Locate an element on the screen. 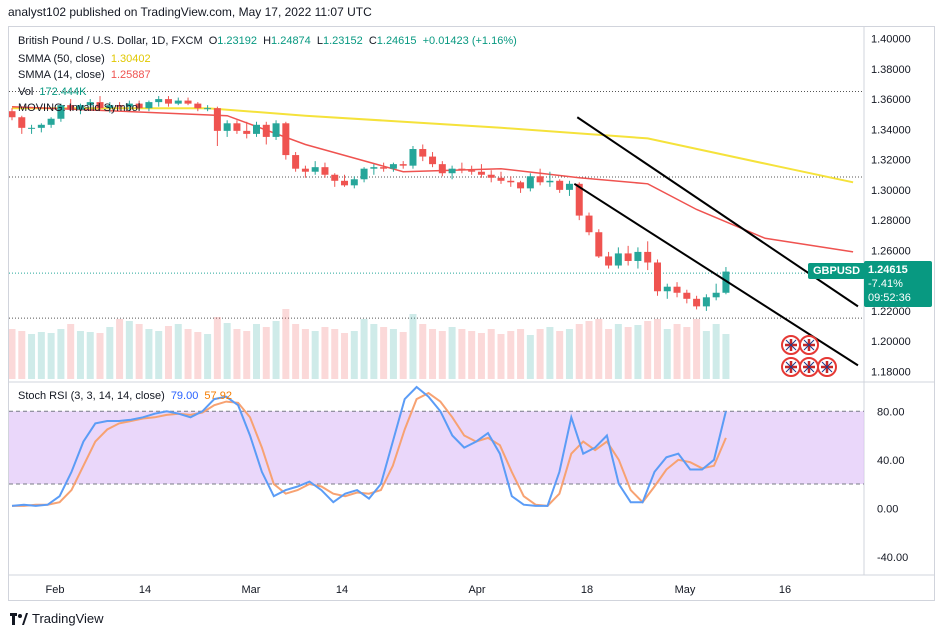  legend-row-moving: MOVING: Invalid Symbol is located at coordinates (80, 108).